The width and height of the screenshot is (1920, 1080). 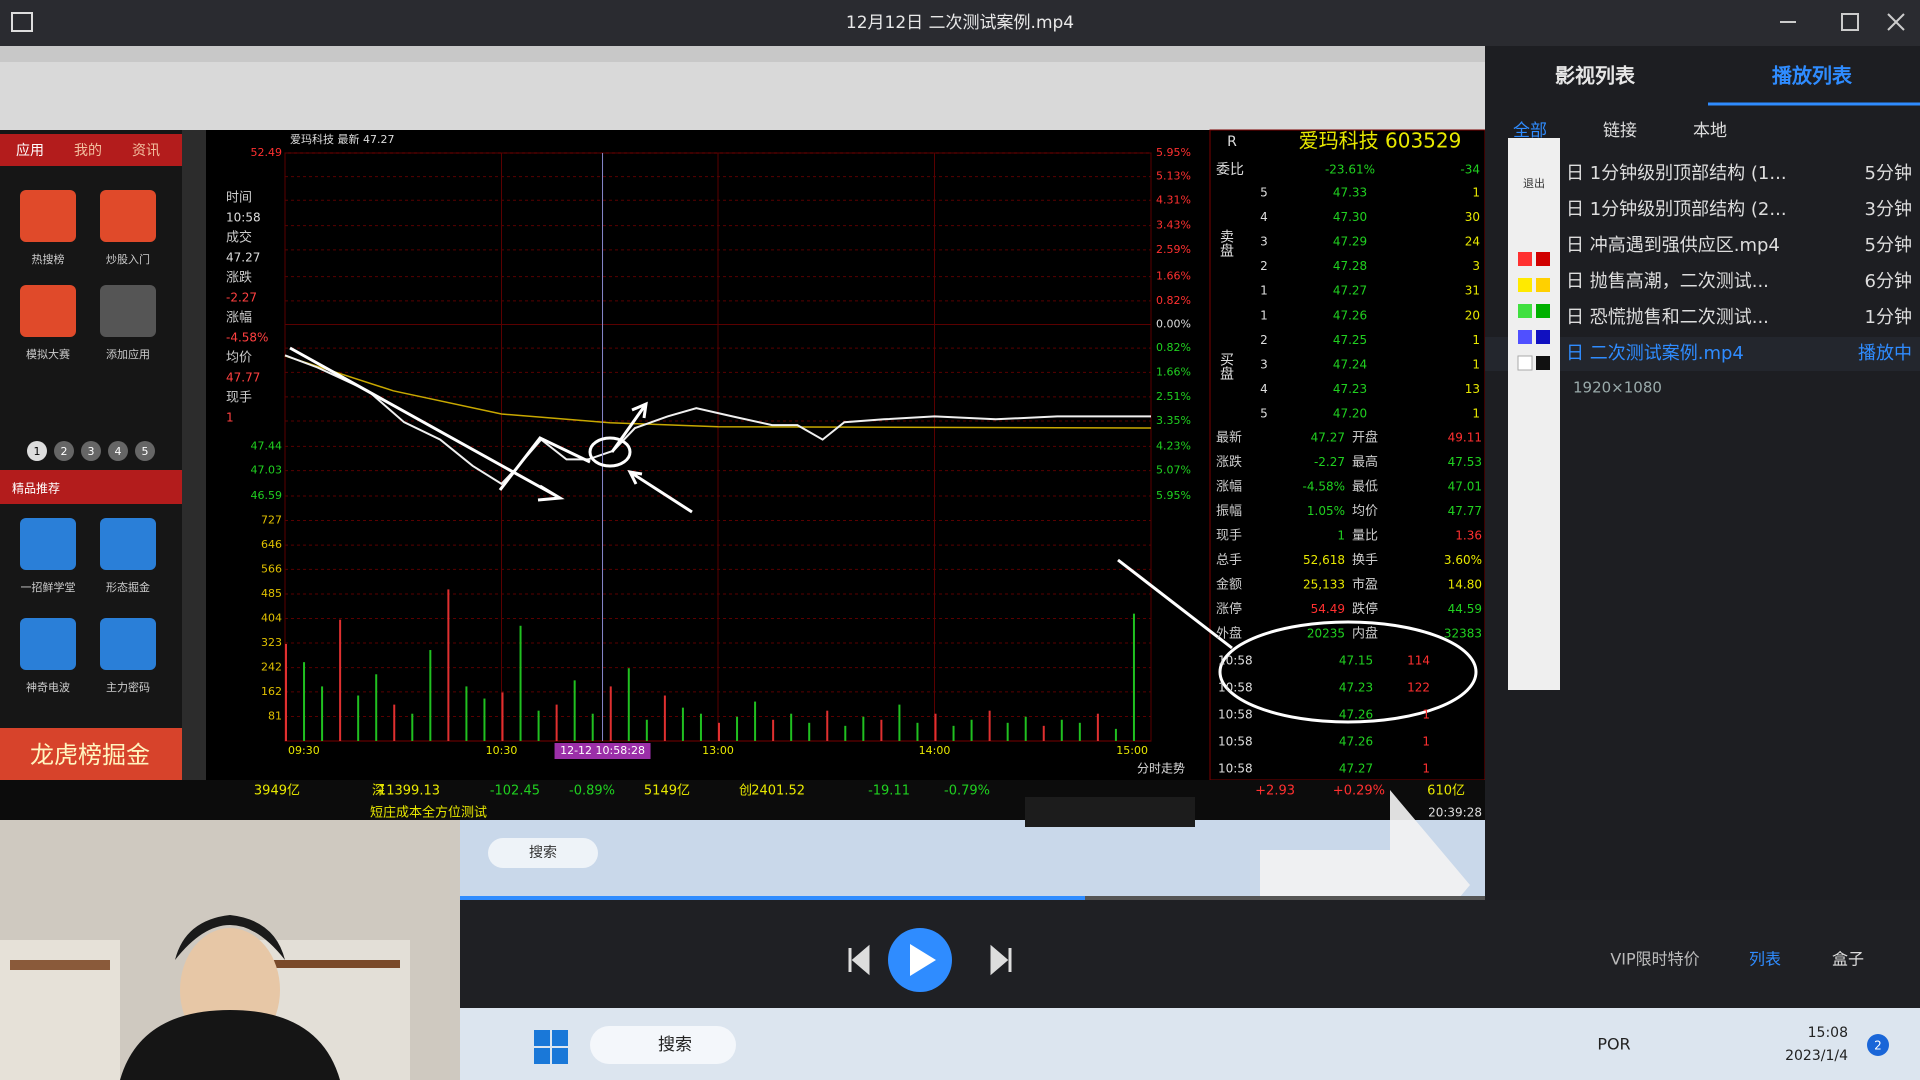 What do you see at coordinates (663, 1045) in the screenshot?
I see `taskbar-search` at bounding box center [663, 1045].